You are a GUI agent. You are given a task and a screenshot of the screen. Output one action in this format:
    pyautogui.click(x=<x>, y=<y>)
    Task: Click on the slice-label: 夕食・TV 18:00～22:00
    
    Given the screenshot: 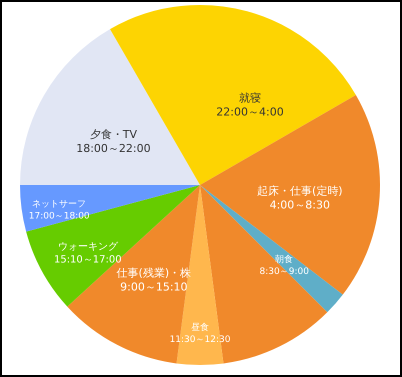 What is the action you would take?
    pyautogui.click(x=113, y=141)
    